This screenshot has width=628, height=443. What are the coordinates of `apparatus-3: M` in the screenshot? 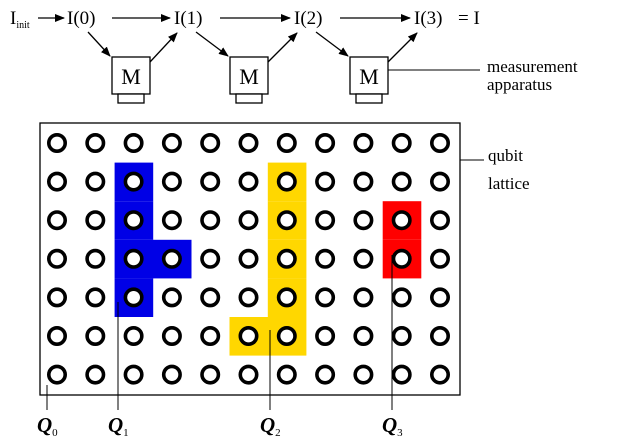 It's located at (366, 67).